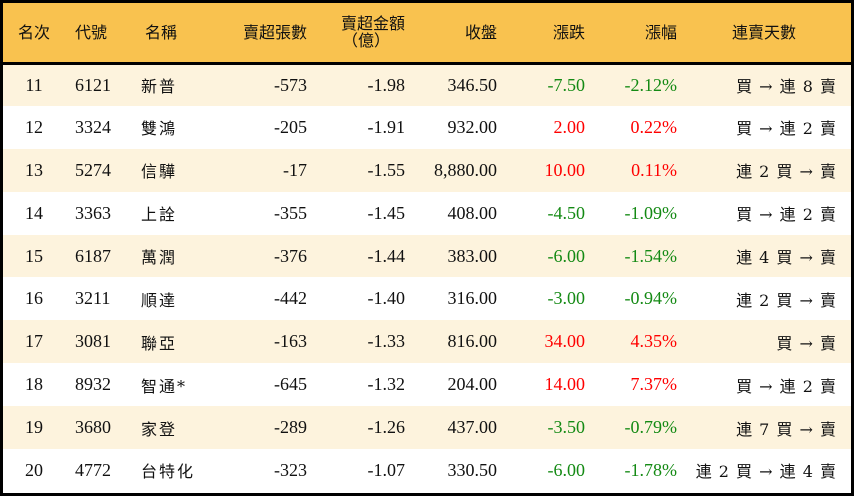  What do you see at coordinates (34, 341) in the screenshot?
I see `rank-cell: 17` at bounding box center [34, 341].